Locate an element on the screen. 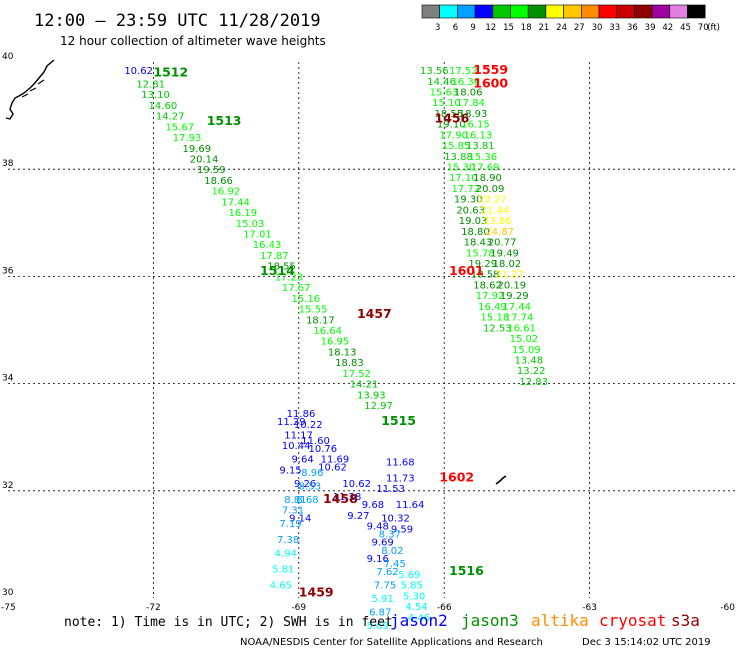  wave-height-label: 17.52 is located at coordinates (463, 71).